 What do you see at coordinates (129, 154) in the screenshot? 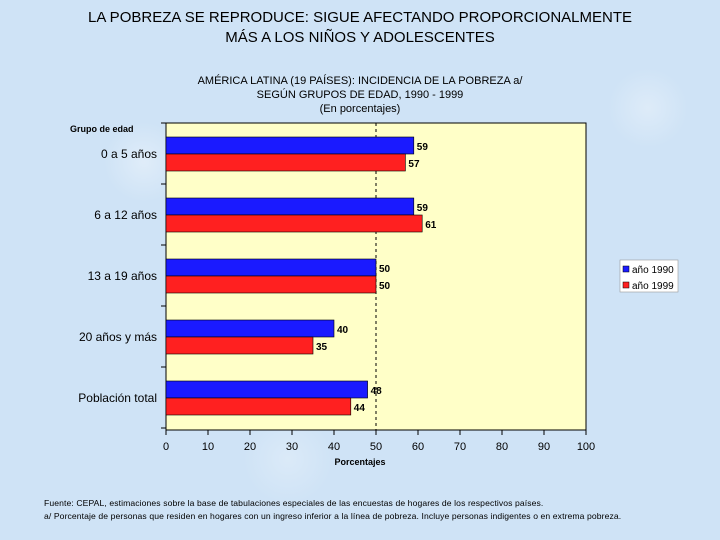
I see `category-label: 0 a 5 años` at bounding box center [129, 154].